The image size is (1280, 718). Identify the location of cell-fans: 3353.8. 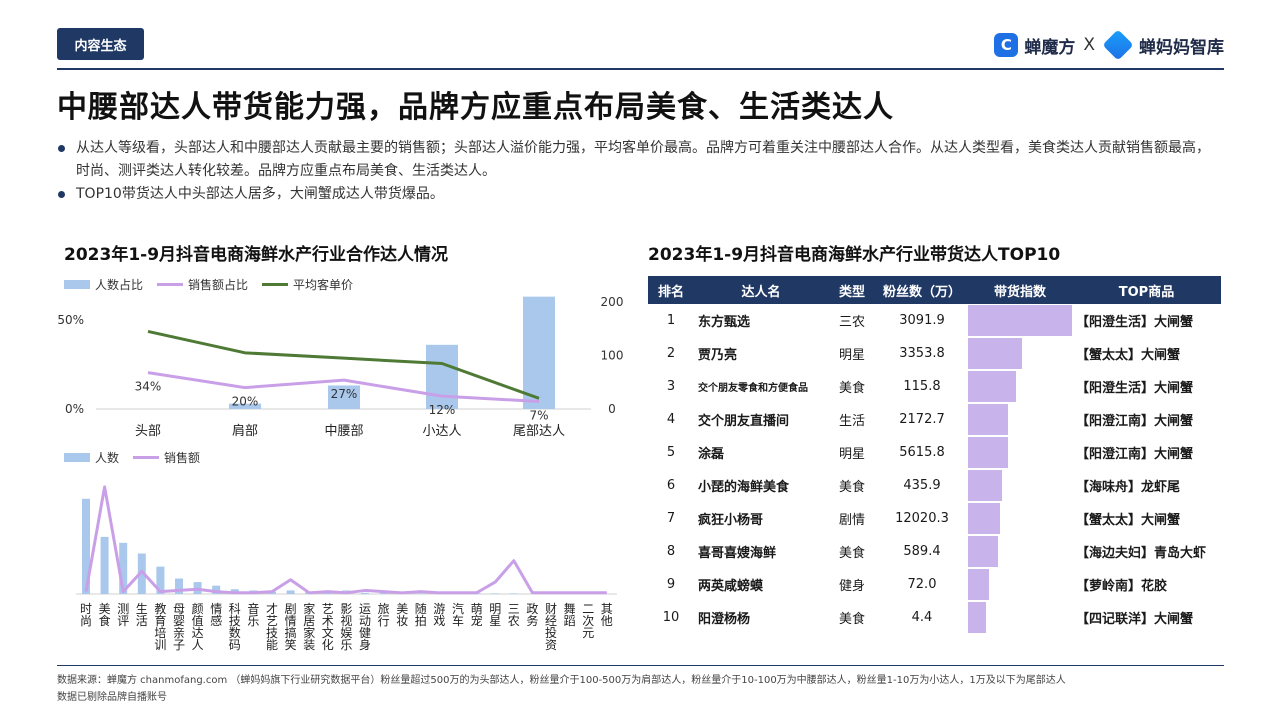
(922, 353).